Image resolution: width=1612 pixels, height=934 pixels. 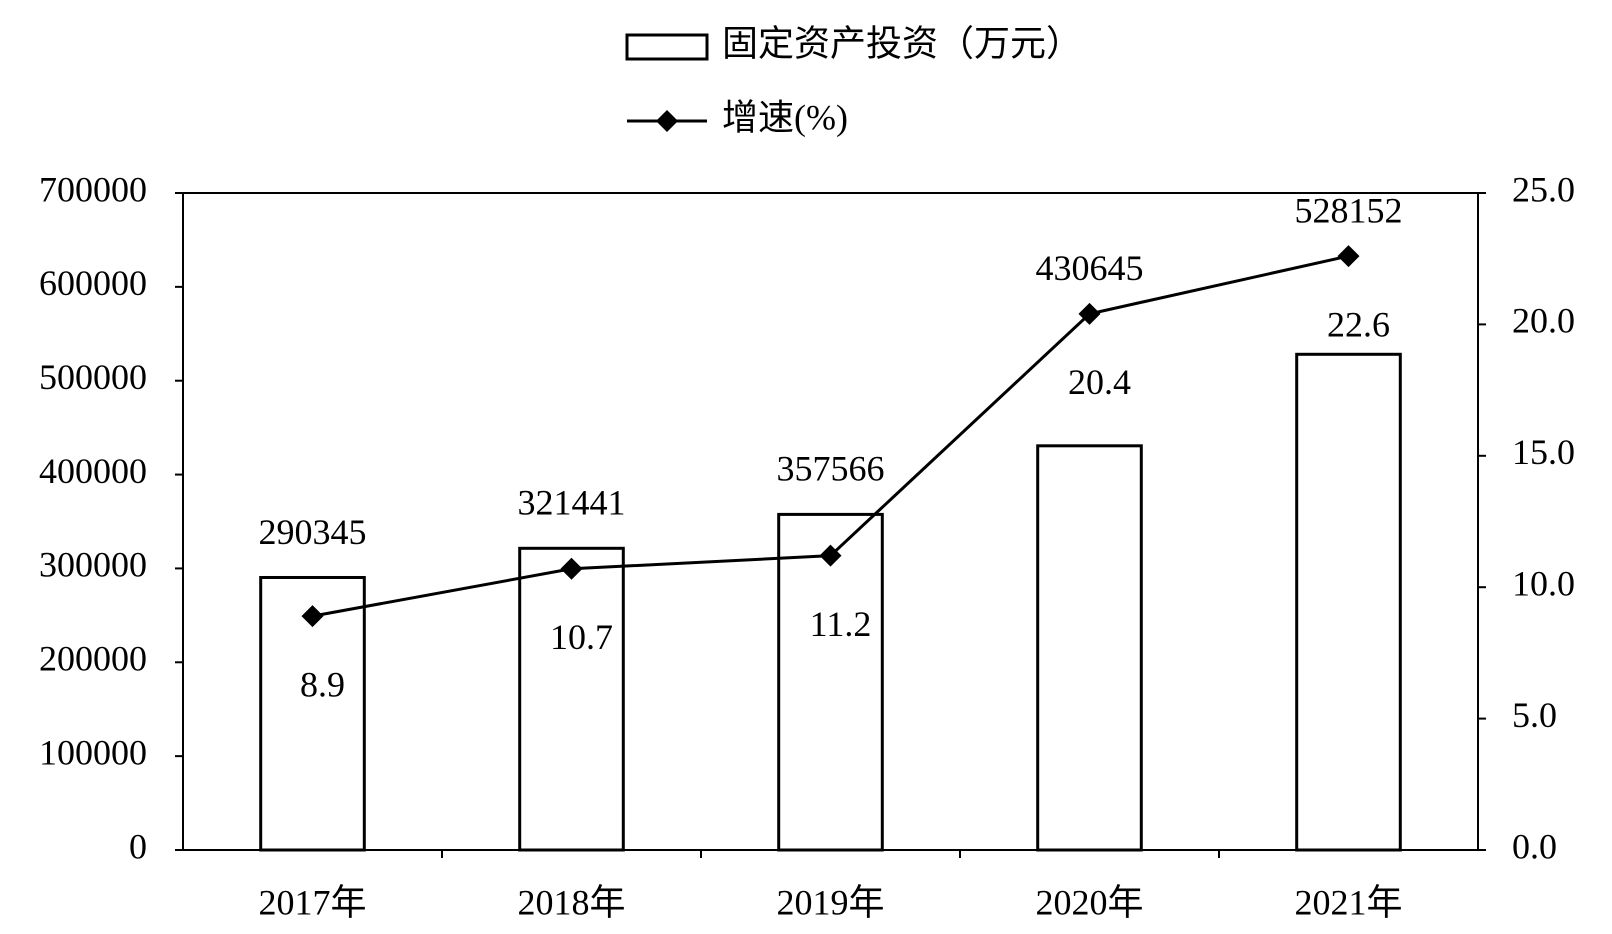 What do you see at coordinates (1534, 715) in the screenshot?
I see `y2-tick-label: 5.0` at bounding box center [1534, 715].